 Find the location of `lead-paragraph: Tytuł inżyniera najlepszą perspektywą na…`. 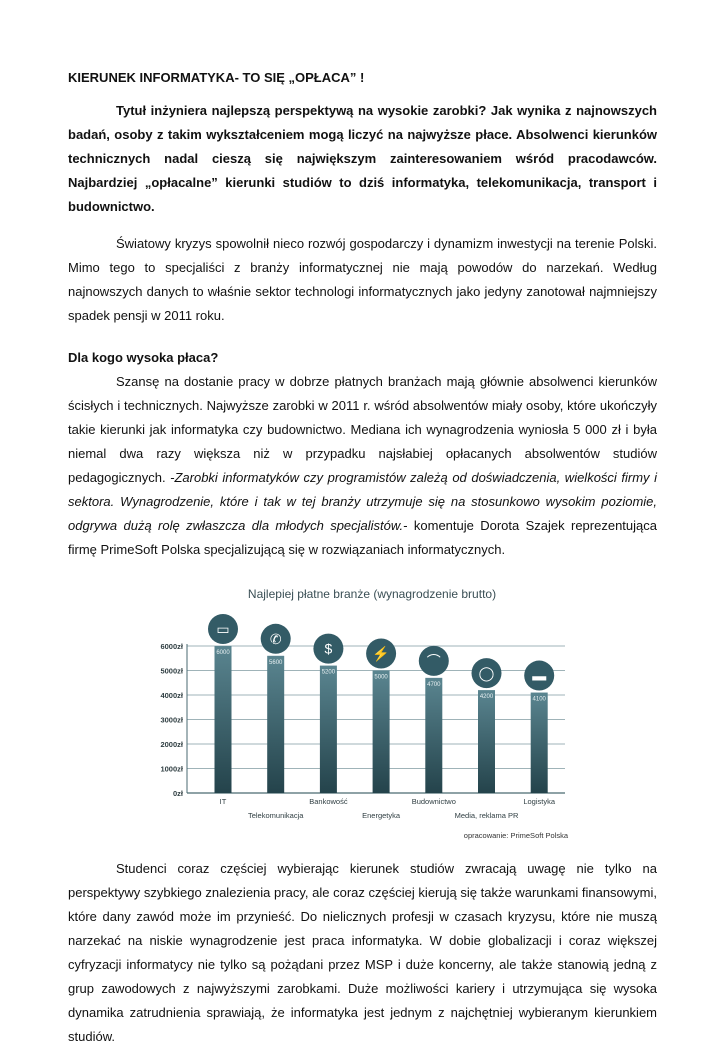

lead-paragraph: Tytuł inżyniera najlepszą perspektywą na… is located at coordinates (362, 158).